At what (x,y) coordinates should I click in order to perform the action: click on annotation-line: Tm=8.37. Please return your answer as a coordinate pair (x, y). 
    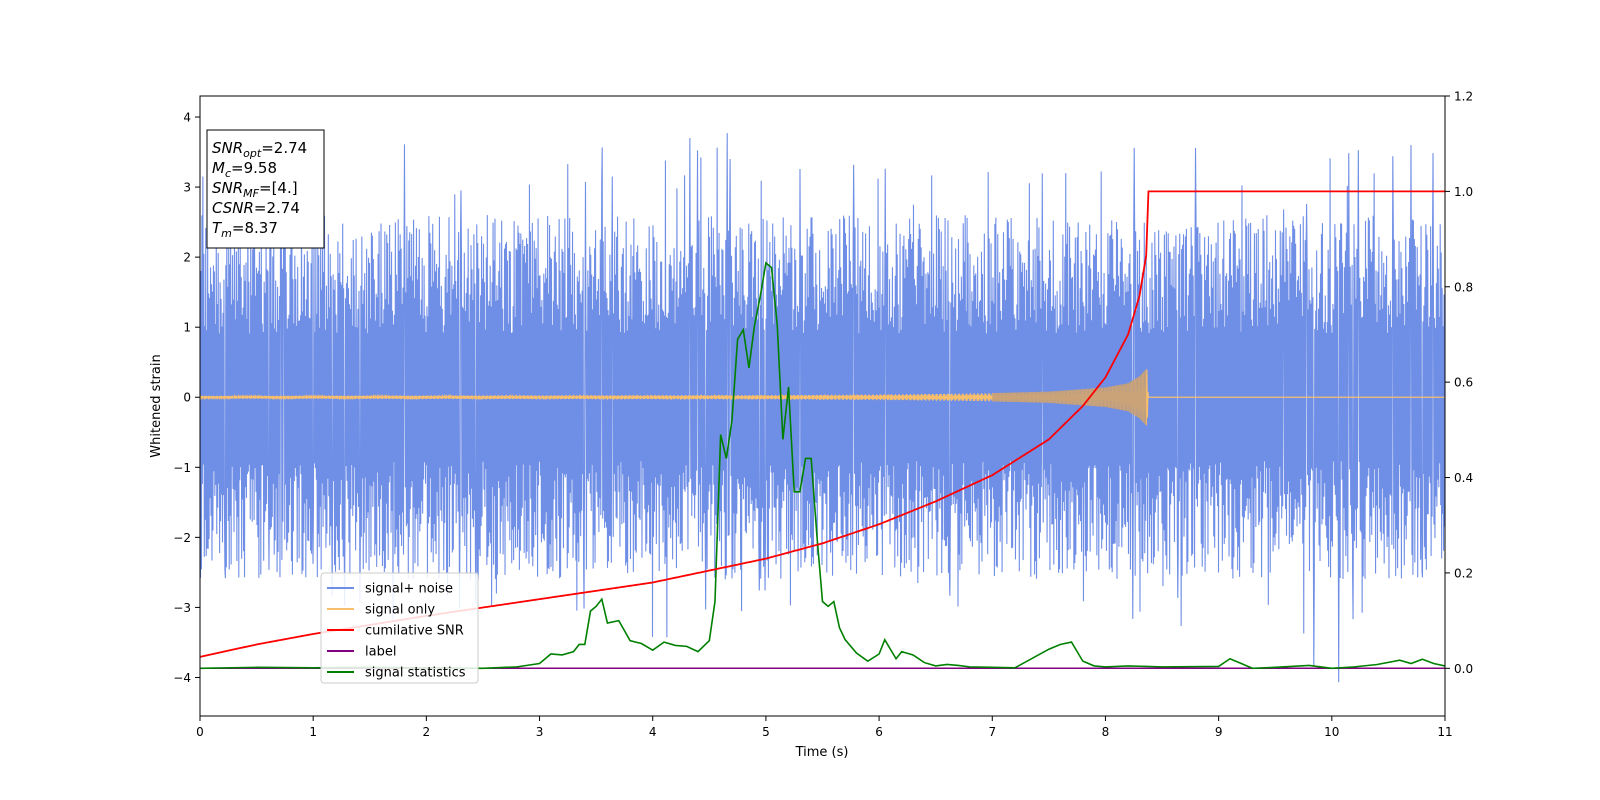
    Looking at the image, I should click on (245, 229).